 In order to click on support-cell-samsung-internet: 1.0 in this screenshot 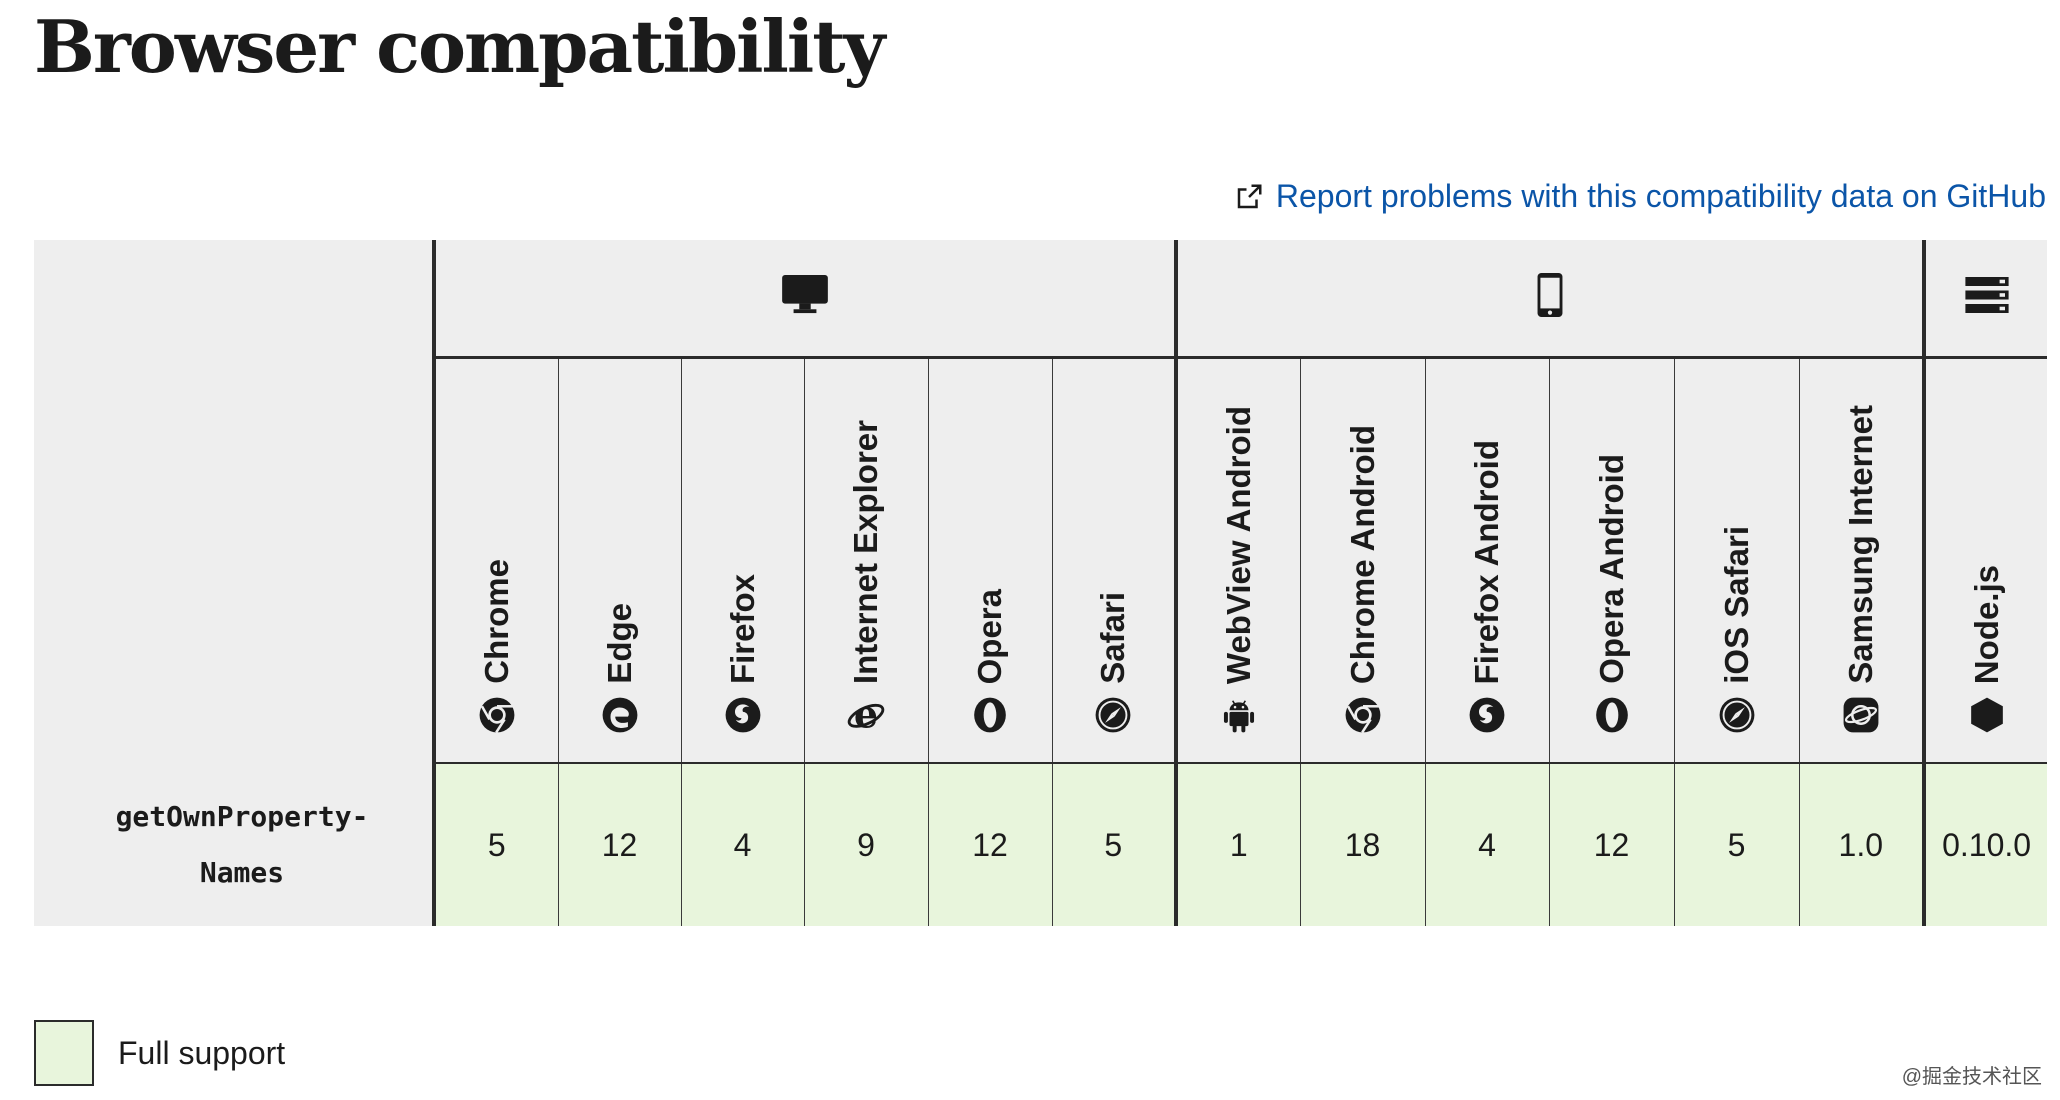, I will do `click(1861, 844)`.